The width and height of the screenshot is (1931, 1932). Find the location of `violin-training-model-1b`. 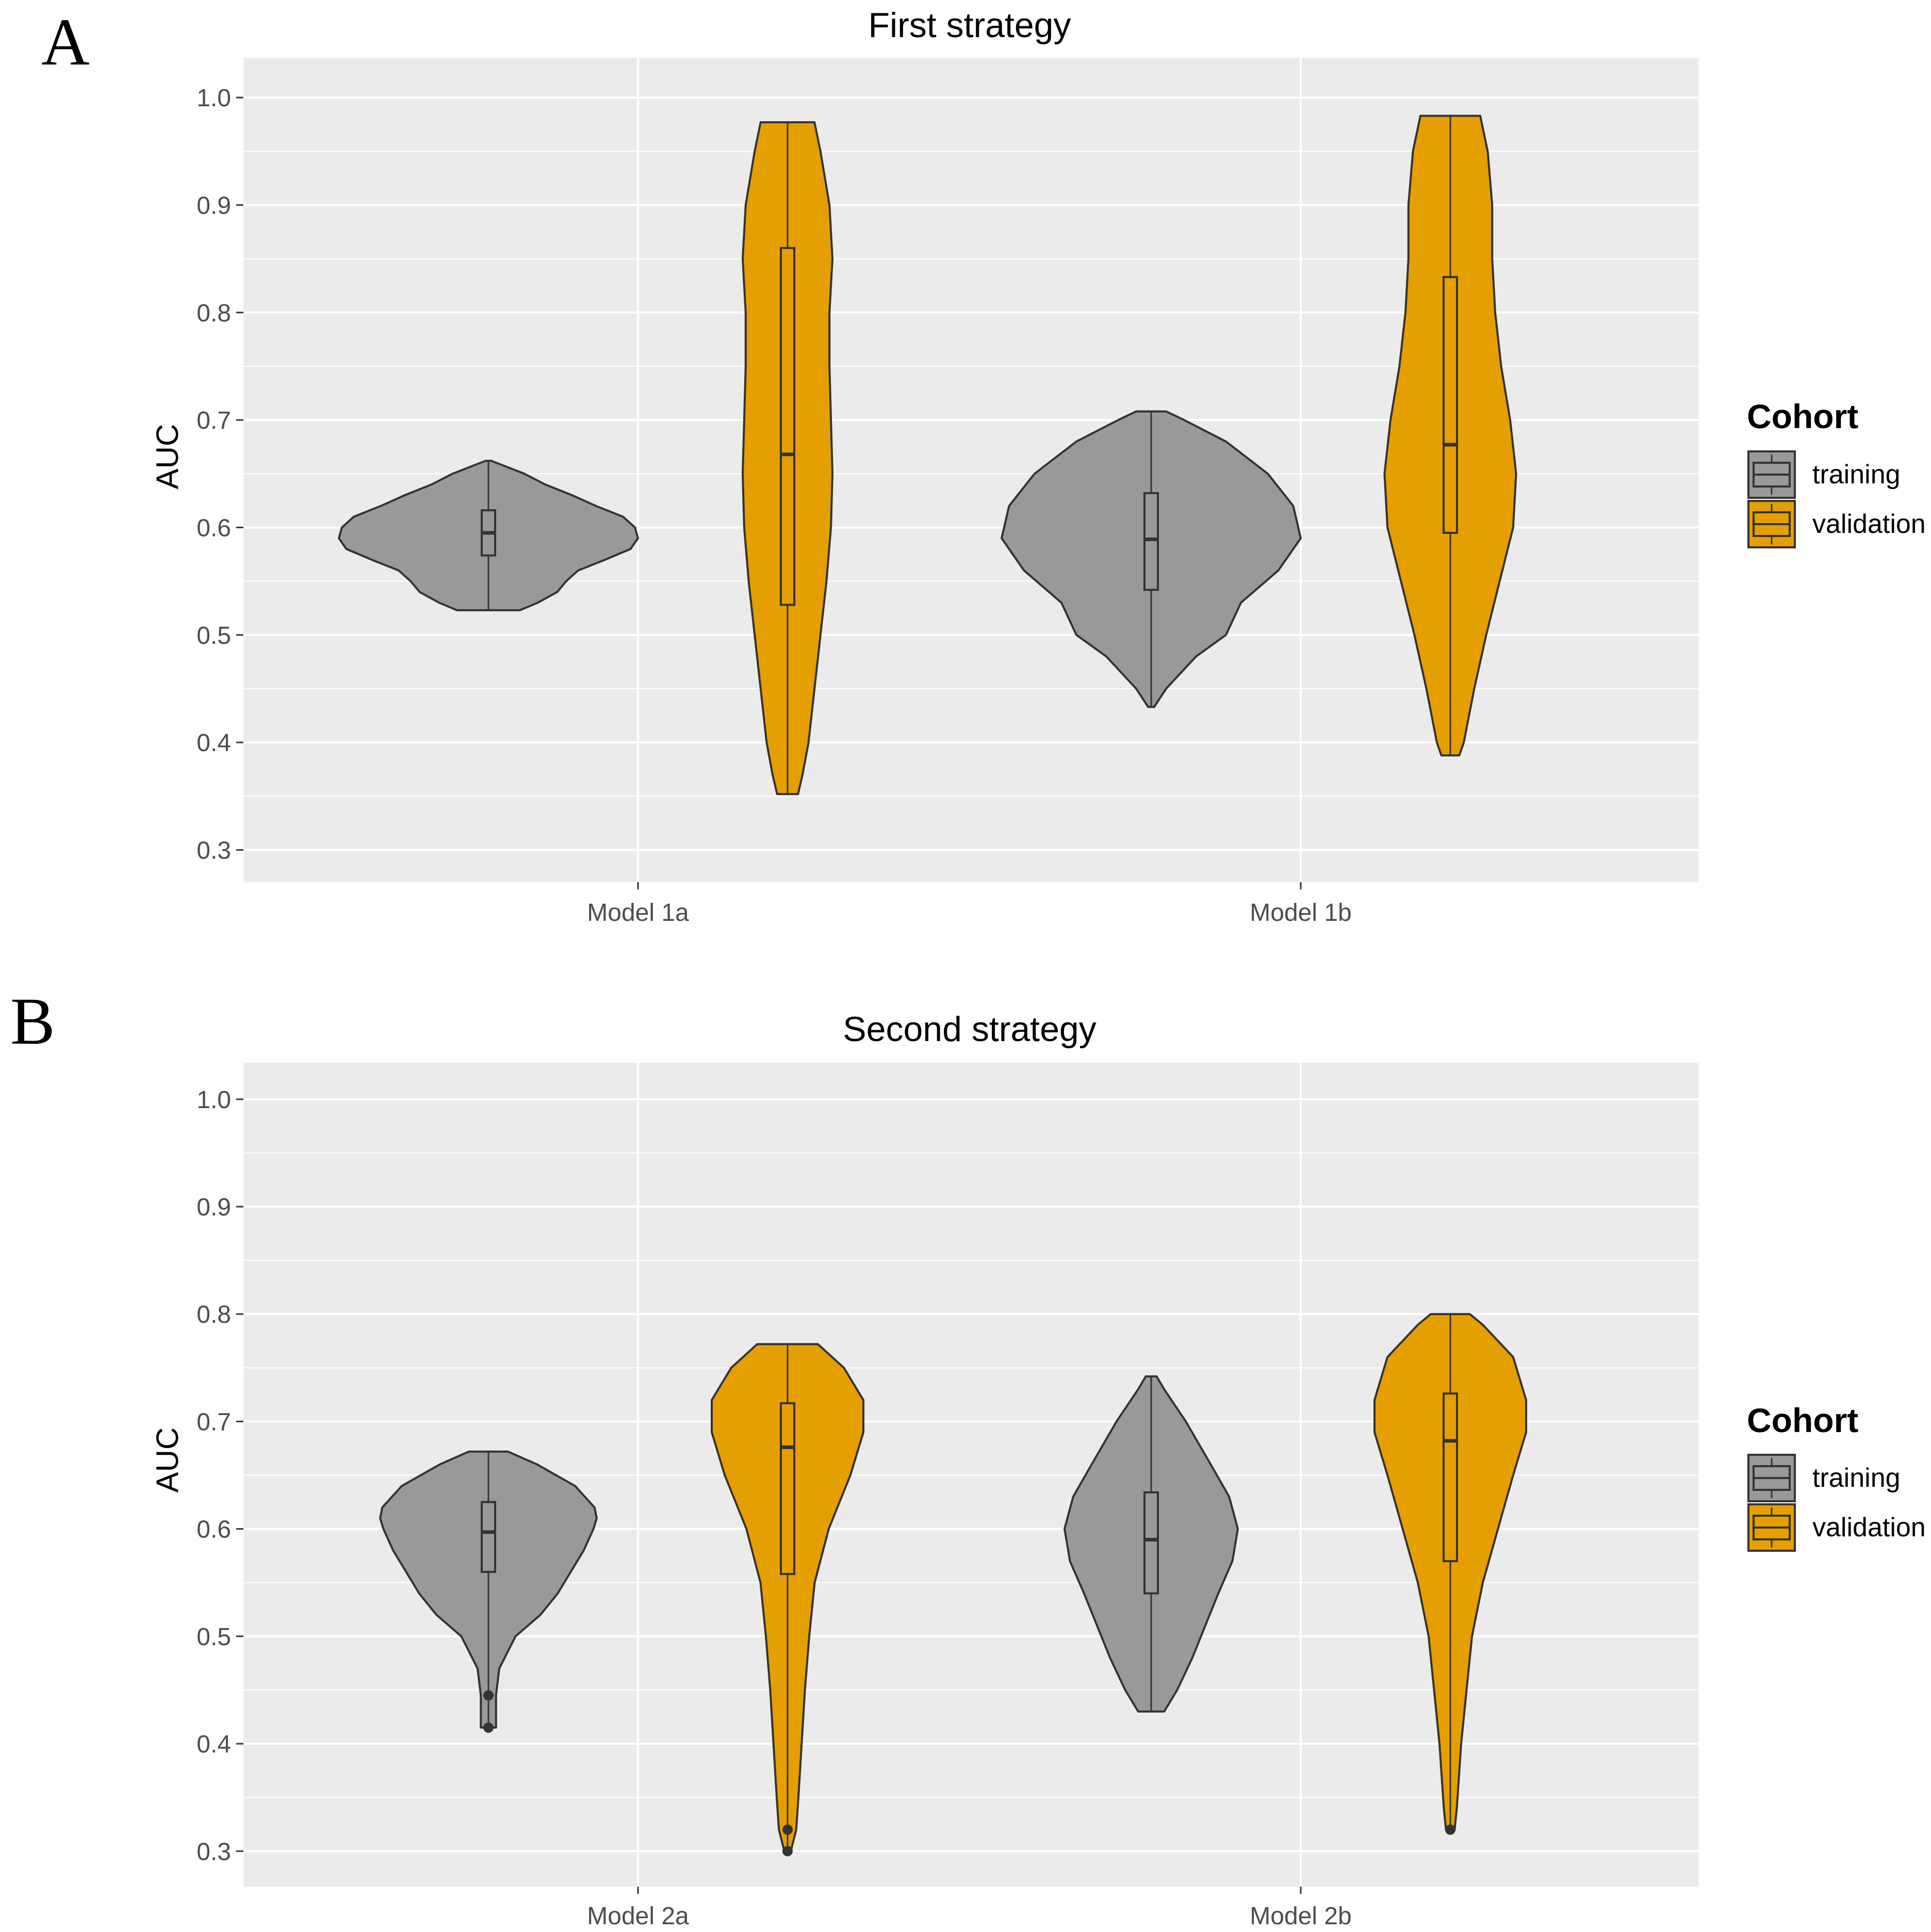

violin-training-model-1b is located at coordinates (1151, 559).